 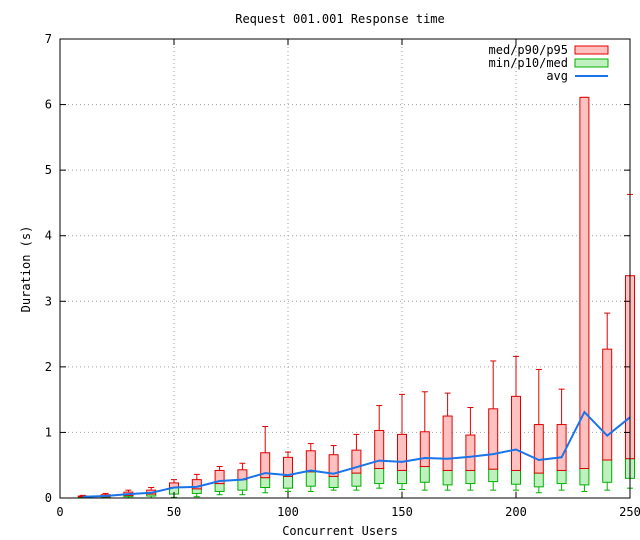 I want to click on x-tick-label: 0, so click(x=59, y=512).